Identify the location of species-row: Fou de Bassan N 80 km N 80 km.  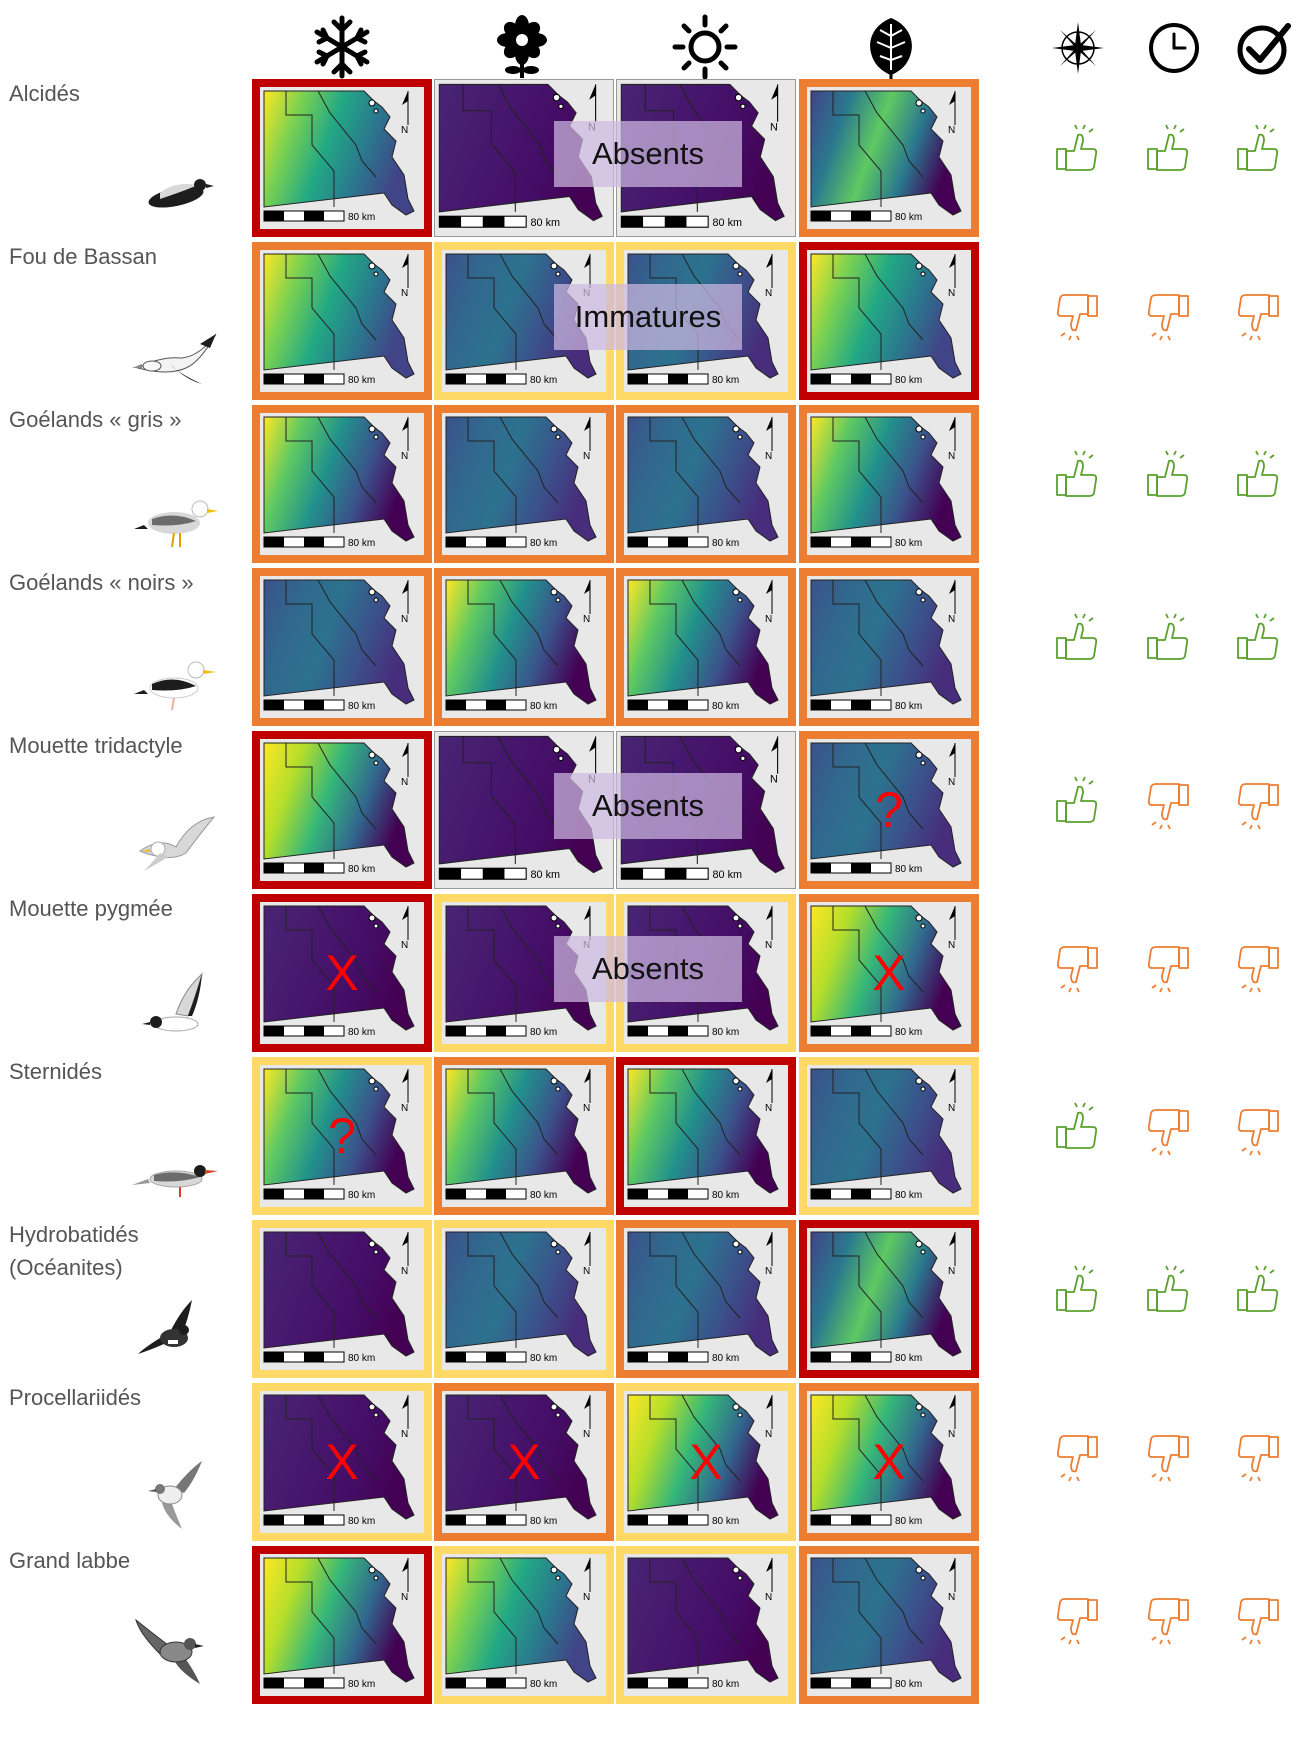
(656, 321).